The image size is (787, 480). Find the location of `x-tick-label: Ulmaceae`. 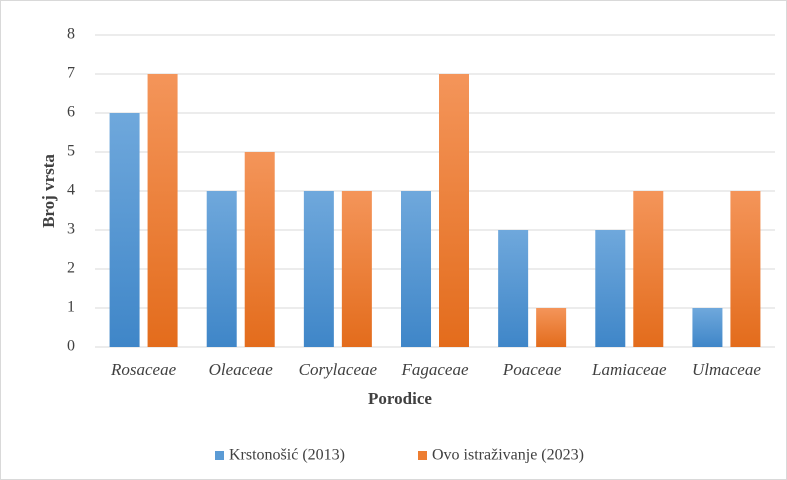

x-tick-label: Ulmaceae is located at coordinates (726, 369).